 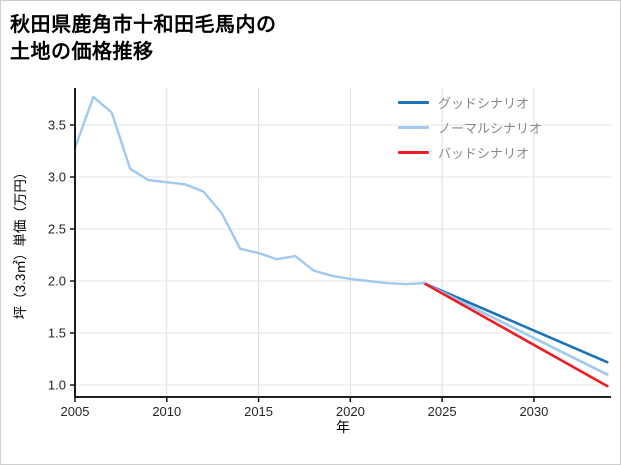 What do you see at coordinates (413, 152) in the screenshot?
I see `legend-swatch-bad` at bounding box center [413, 152].